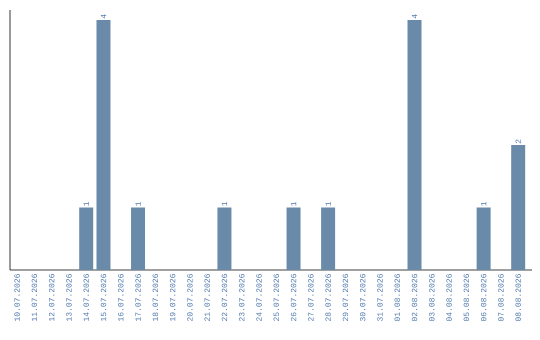  I want to click on x-tick-label: 05.08.2026, so click(467, 298).